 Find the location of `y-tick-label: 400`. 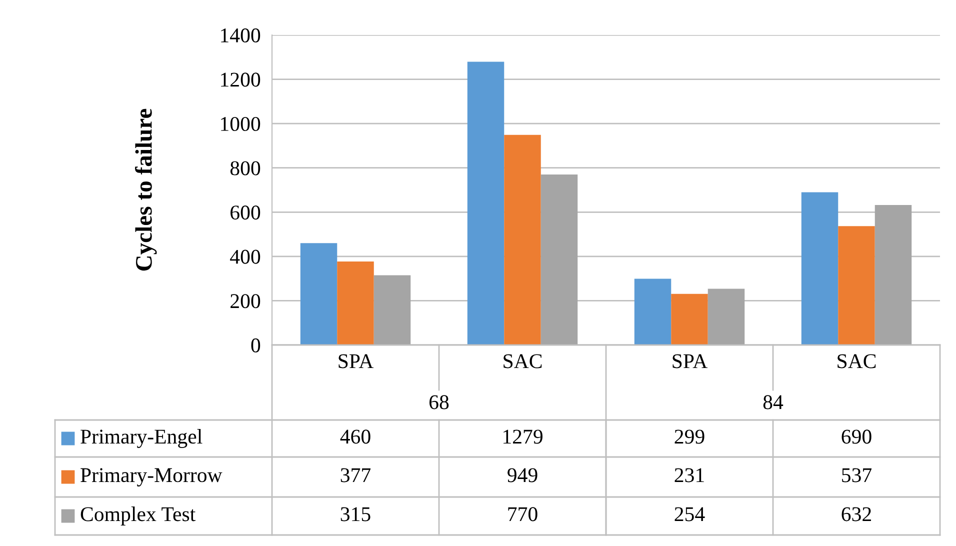

y-tick-label: 400 is located at coordinates (245, 257).